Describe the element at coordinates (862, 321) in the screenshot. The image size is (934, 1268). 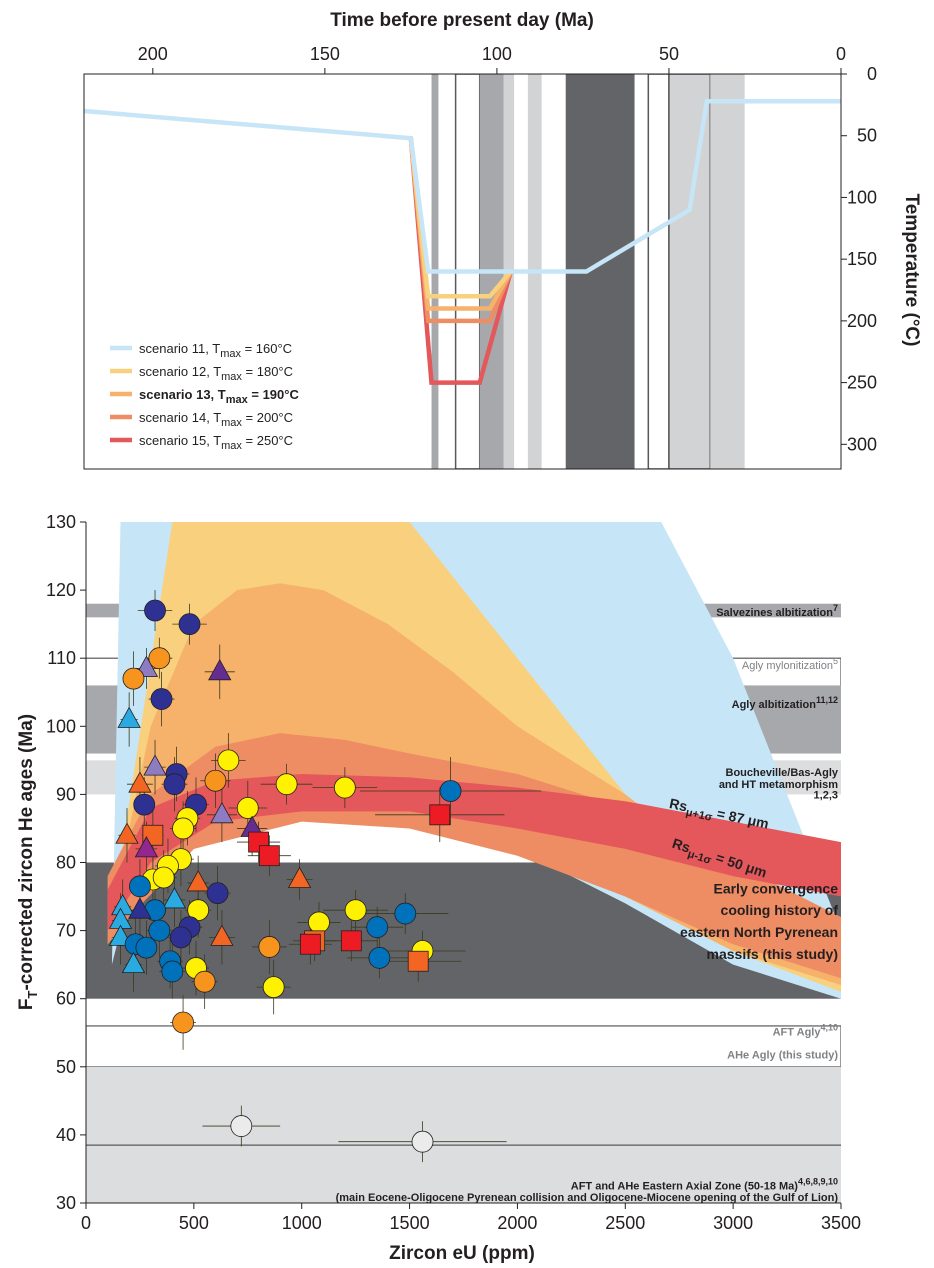
I see `top-y-tick-label: 200` at that location.